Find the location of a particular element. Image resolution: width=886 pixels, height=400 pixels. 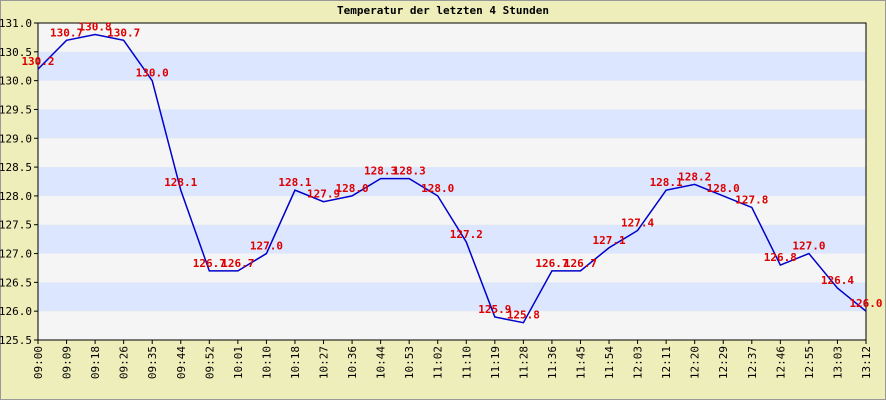

data-label: 126.4 is located at coordinates (837, 280).